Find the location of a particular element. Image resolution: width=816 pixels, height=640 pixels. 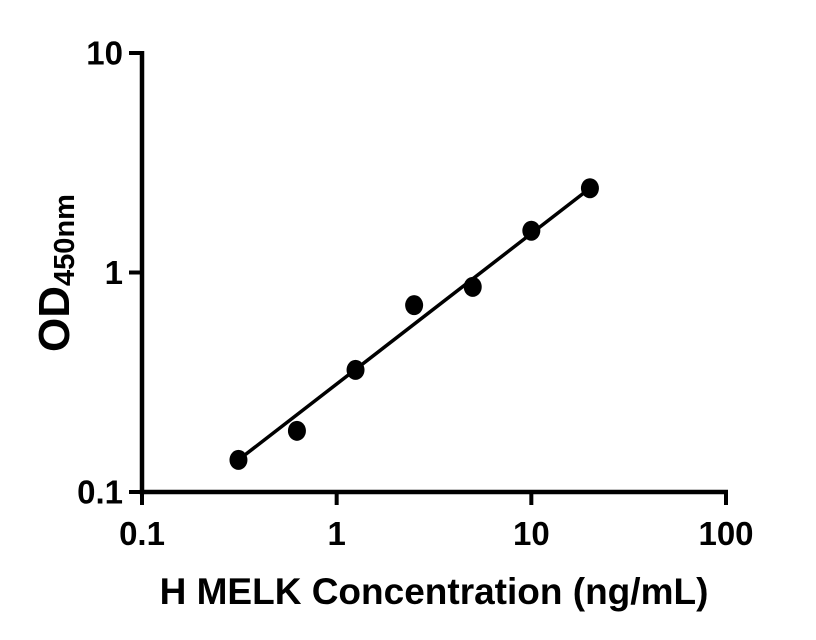

x-axis-tick-label: 1 is located at coordinates (336, 533).